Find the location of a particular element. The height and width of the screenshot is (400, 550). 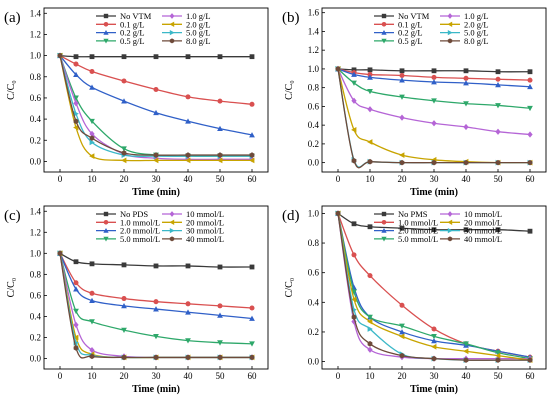

x-tick-label: 50 is located at coordinates (221, 376).